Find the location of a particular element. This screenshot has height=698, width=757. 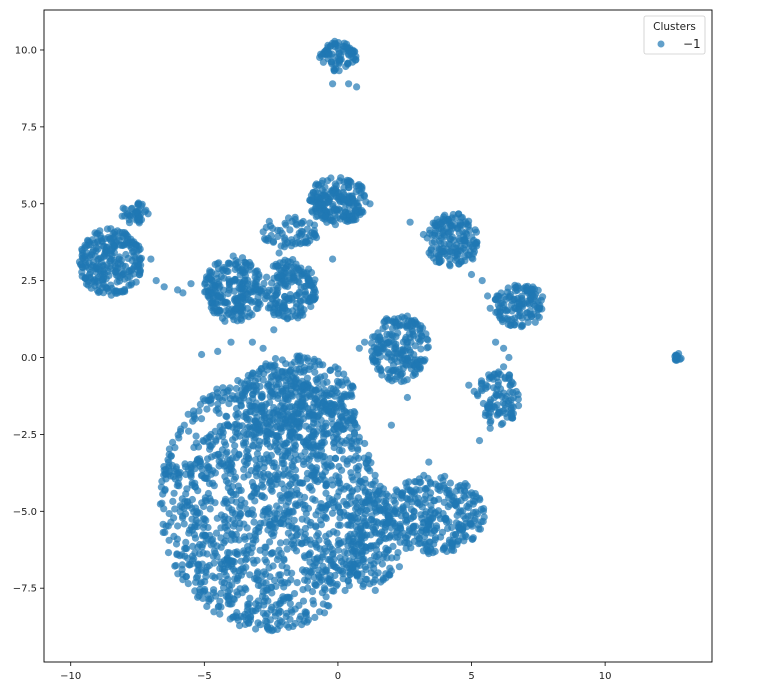

y-tick-label: −7.5 is located at coordinates (25, 589).